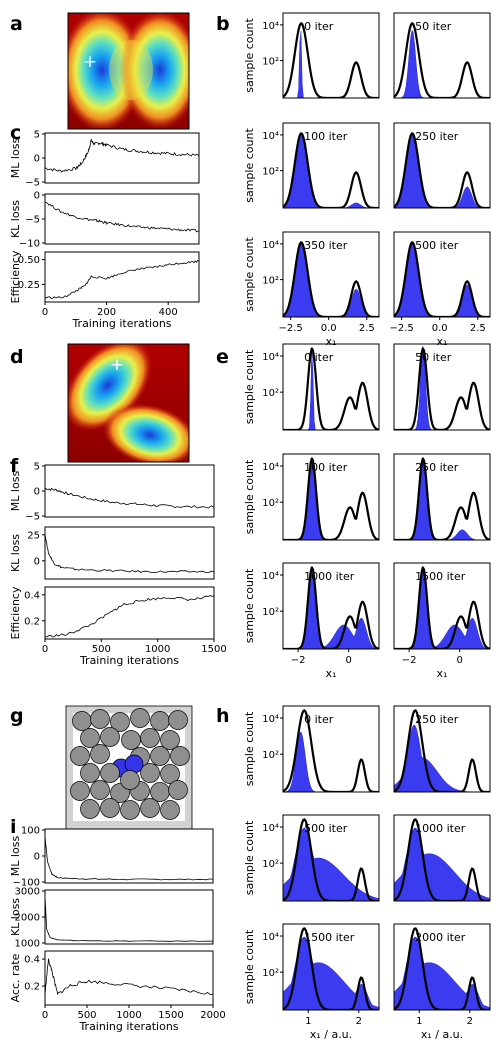 This screenshot has height=1041, width=498. I want to click on iteration-label: 50 iter, so click(433, 26).